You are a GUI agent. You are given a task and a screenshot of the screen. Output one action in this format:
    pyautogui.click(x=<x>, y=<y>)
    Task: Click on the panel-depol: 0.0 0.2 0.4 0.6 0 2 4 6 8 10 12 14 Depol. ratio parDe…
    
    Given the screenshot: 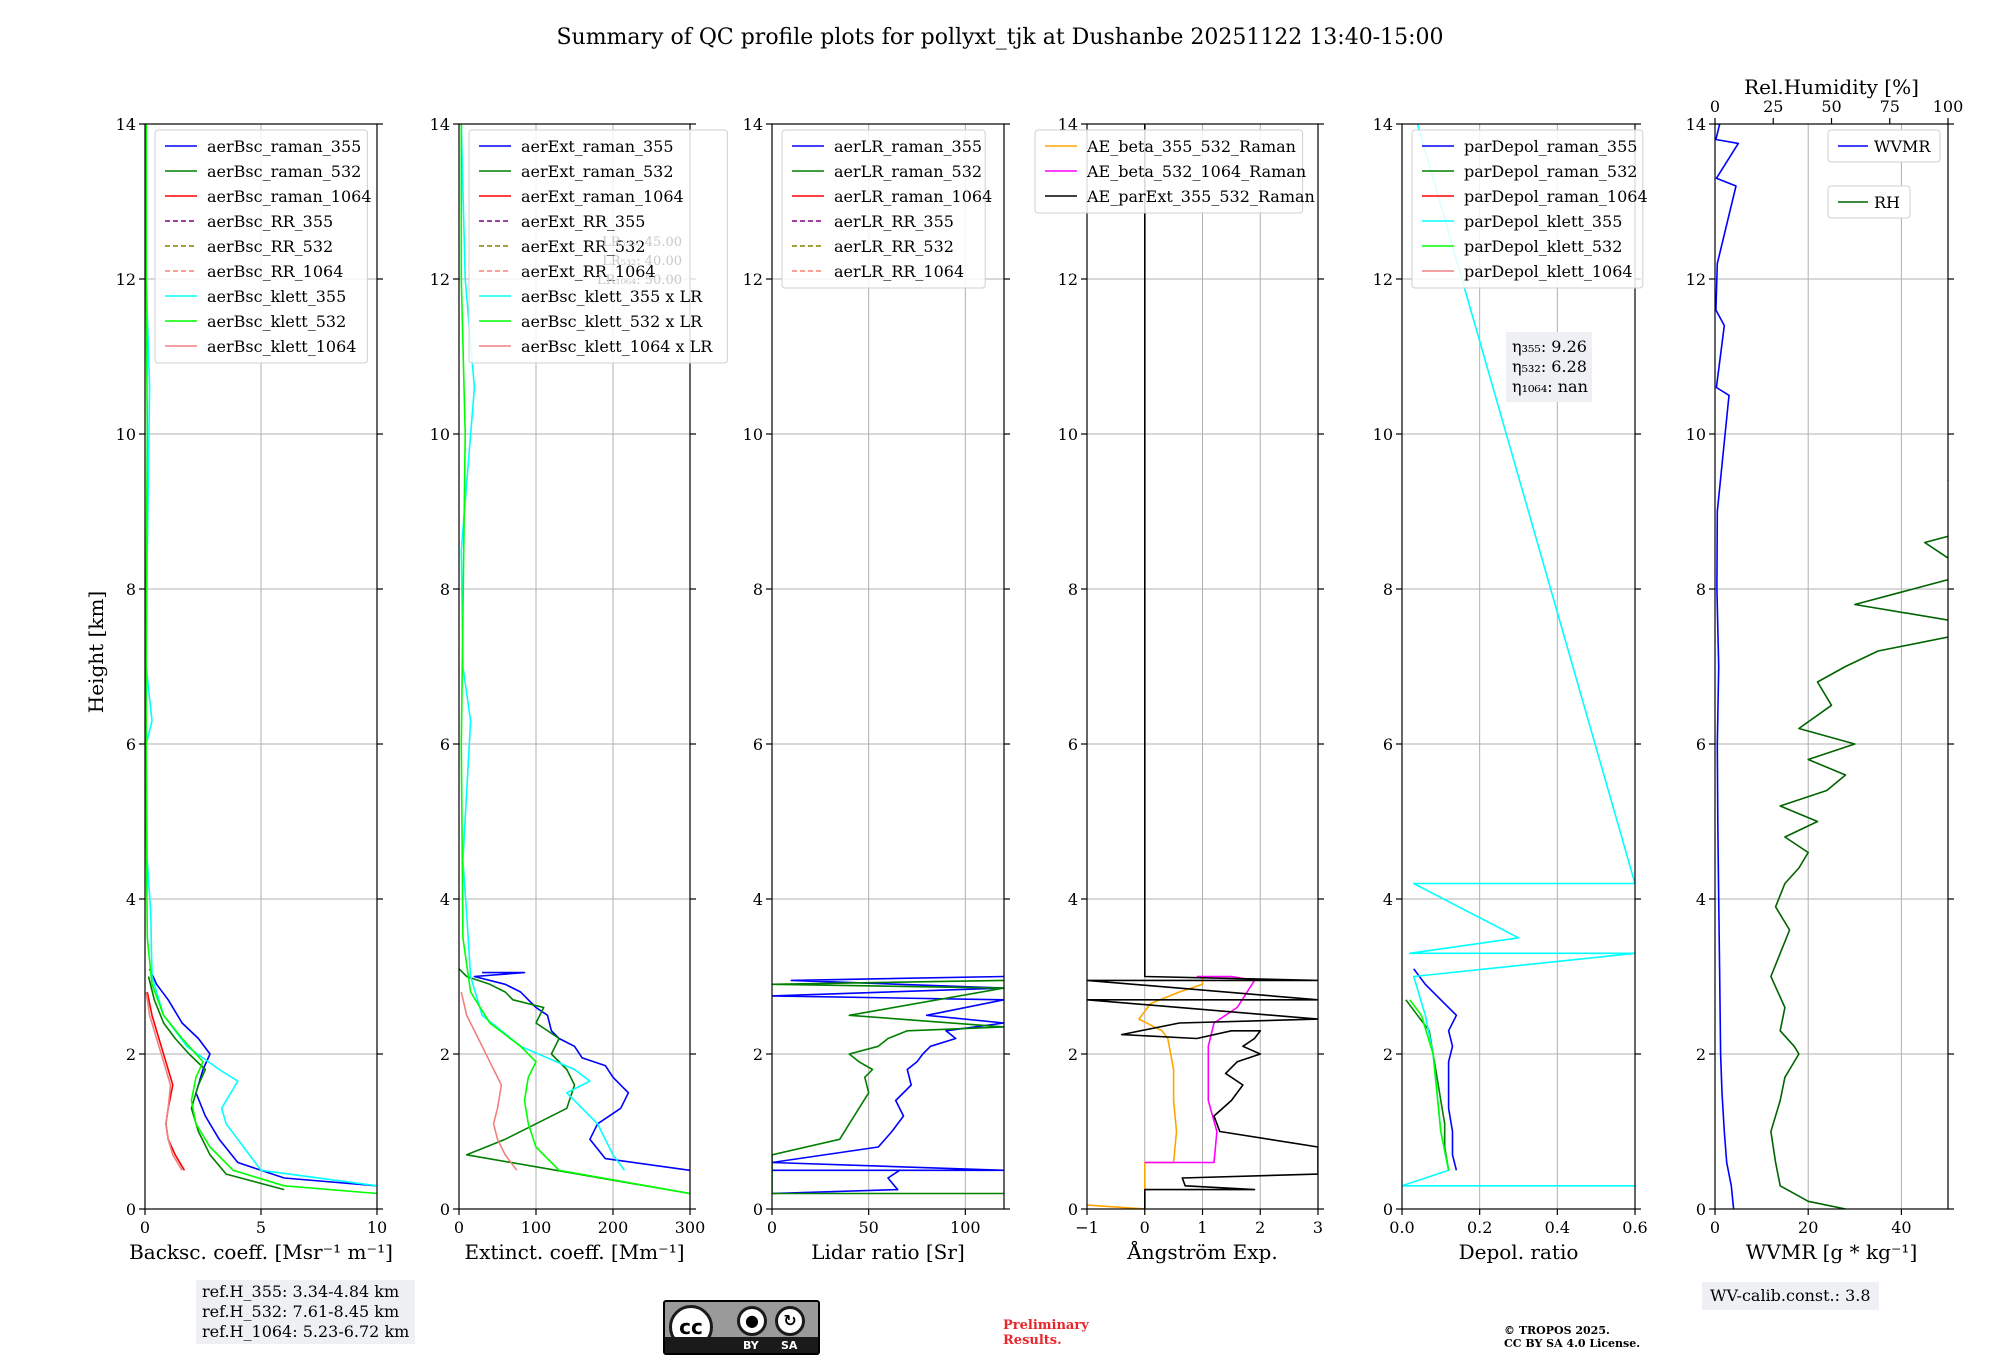 What is the action you would take?
    pyautogui.click(x=1510, y=689)
    